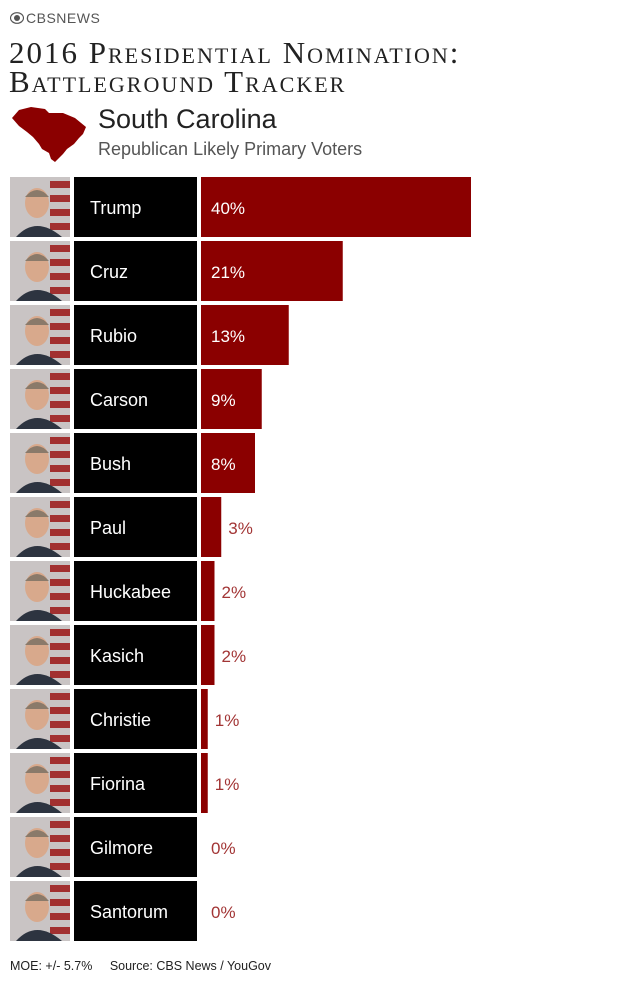 This screenshot has height=990, width=620. Describe the element at coordinates (230, 149) in the screenshot. I see `chart-subtitle: Republican Likely Primary Voters` at that location.